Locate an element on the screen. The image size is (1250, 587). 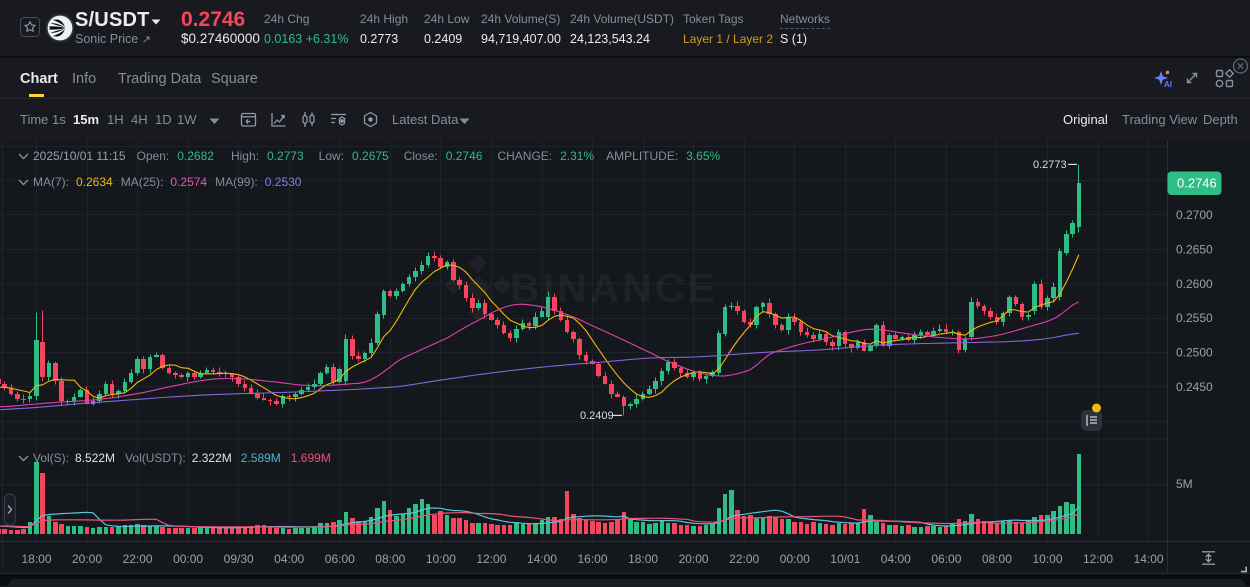
svg-text: 0.2409 is located at coordinates (597, 416).